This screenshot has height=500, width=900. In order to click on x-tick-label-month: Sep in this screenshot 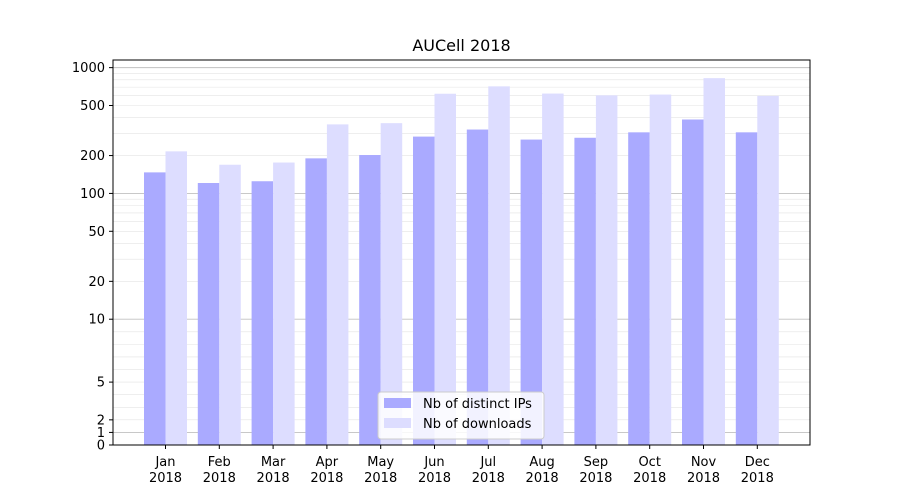, I will do `click(596, 462)`.